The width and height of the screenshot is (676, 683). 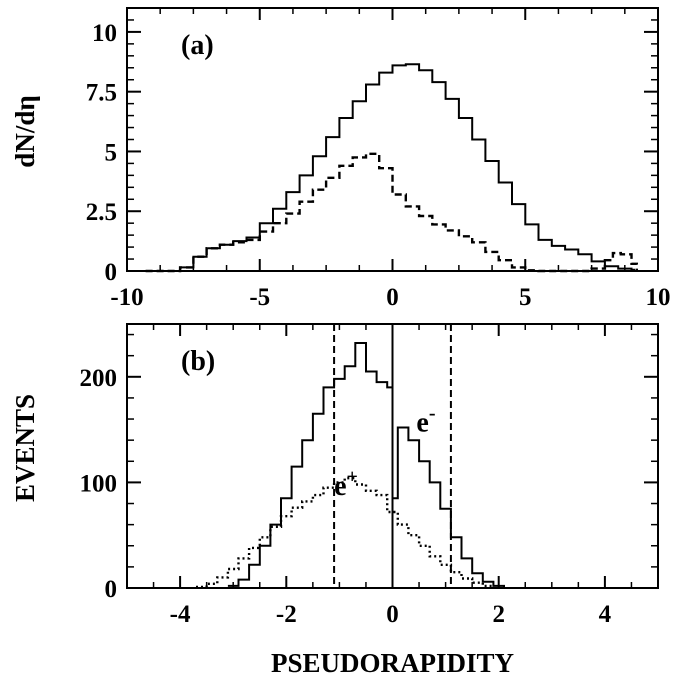 What do you see at coordinates (391, 212) in the screenshot?
I see `histogram-series-dashed` at bounding box center [391, 212].